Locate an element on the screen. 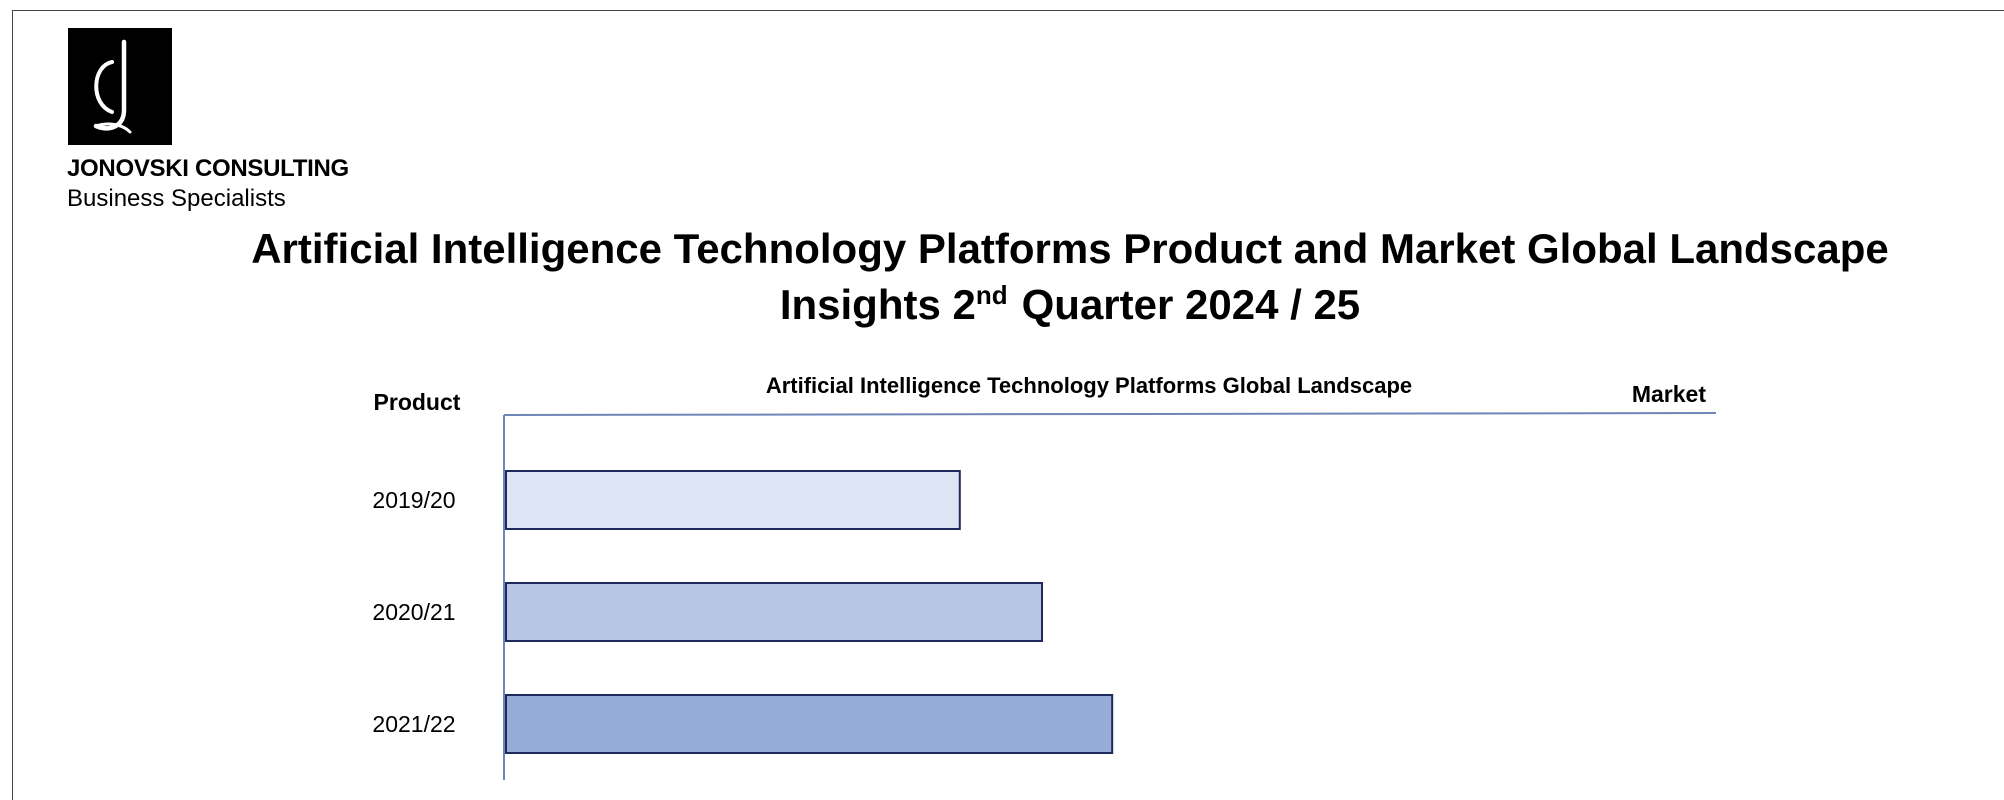 This screenshot has width=2004, height=800. report-title-prefix: Insights 2 is located at coordinates (877, 304).